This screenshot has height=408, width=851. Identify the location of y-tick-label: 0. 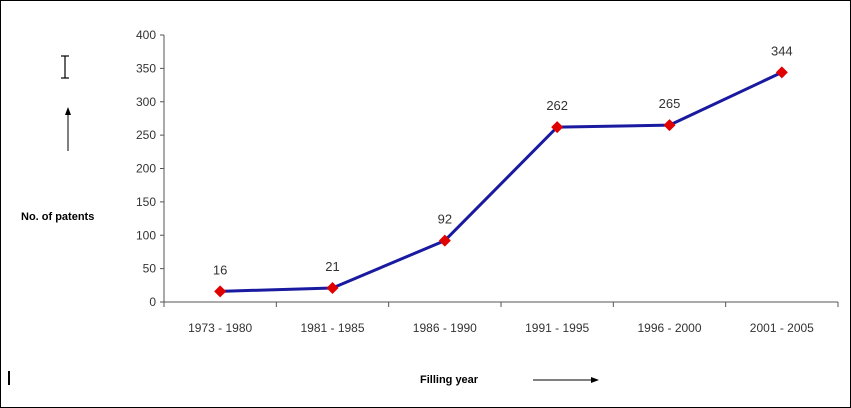
(152, 302).